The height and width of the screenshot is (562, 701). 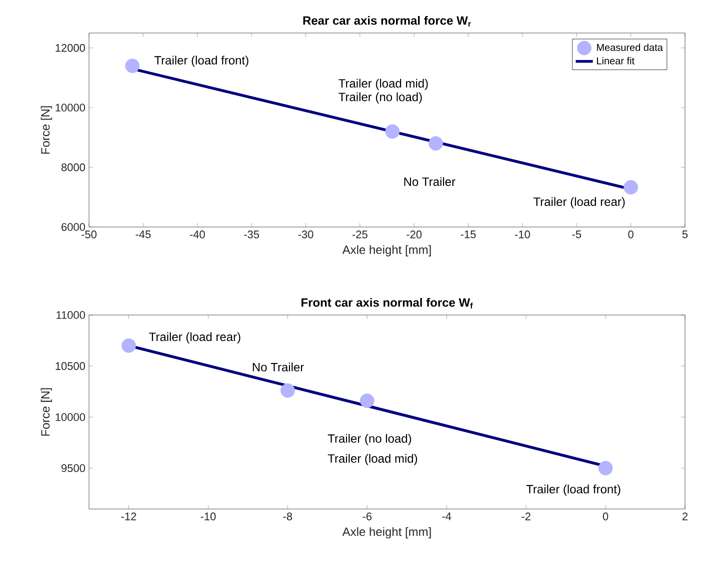 I want to click on y-tick-label: 8000, so click(x=73, y=167).